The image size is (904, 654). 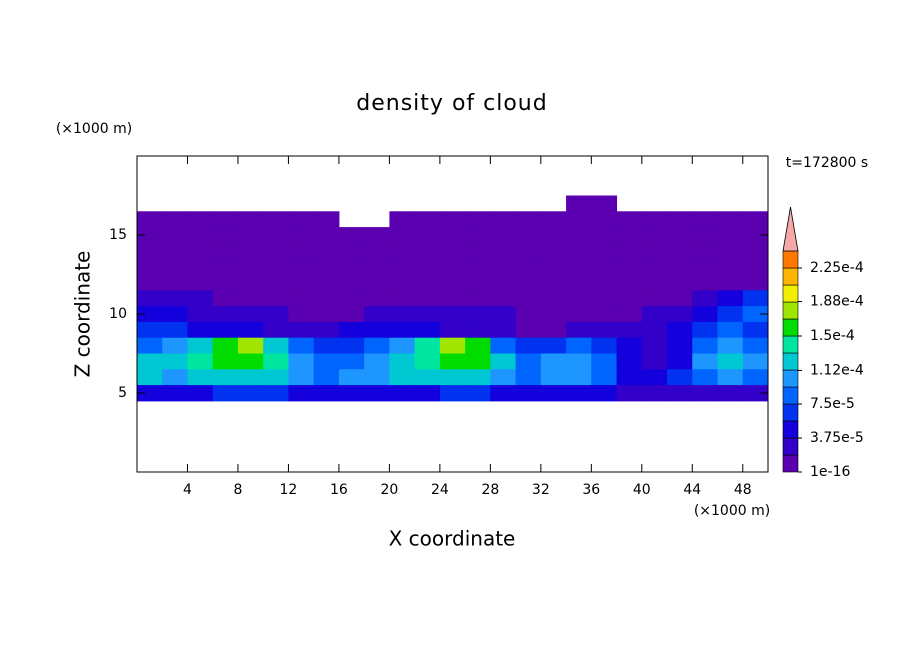 What do you see at coordinates (692, 490) in the screenshot?
I see `x-tick-label: 44` at bounding box center [692, 490].